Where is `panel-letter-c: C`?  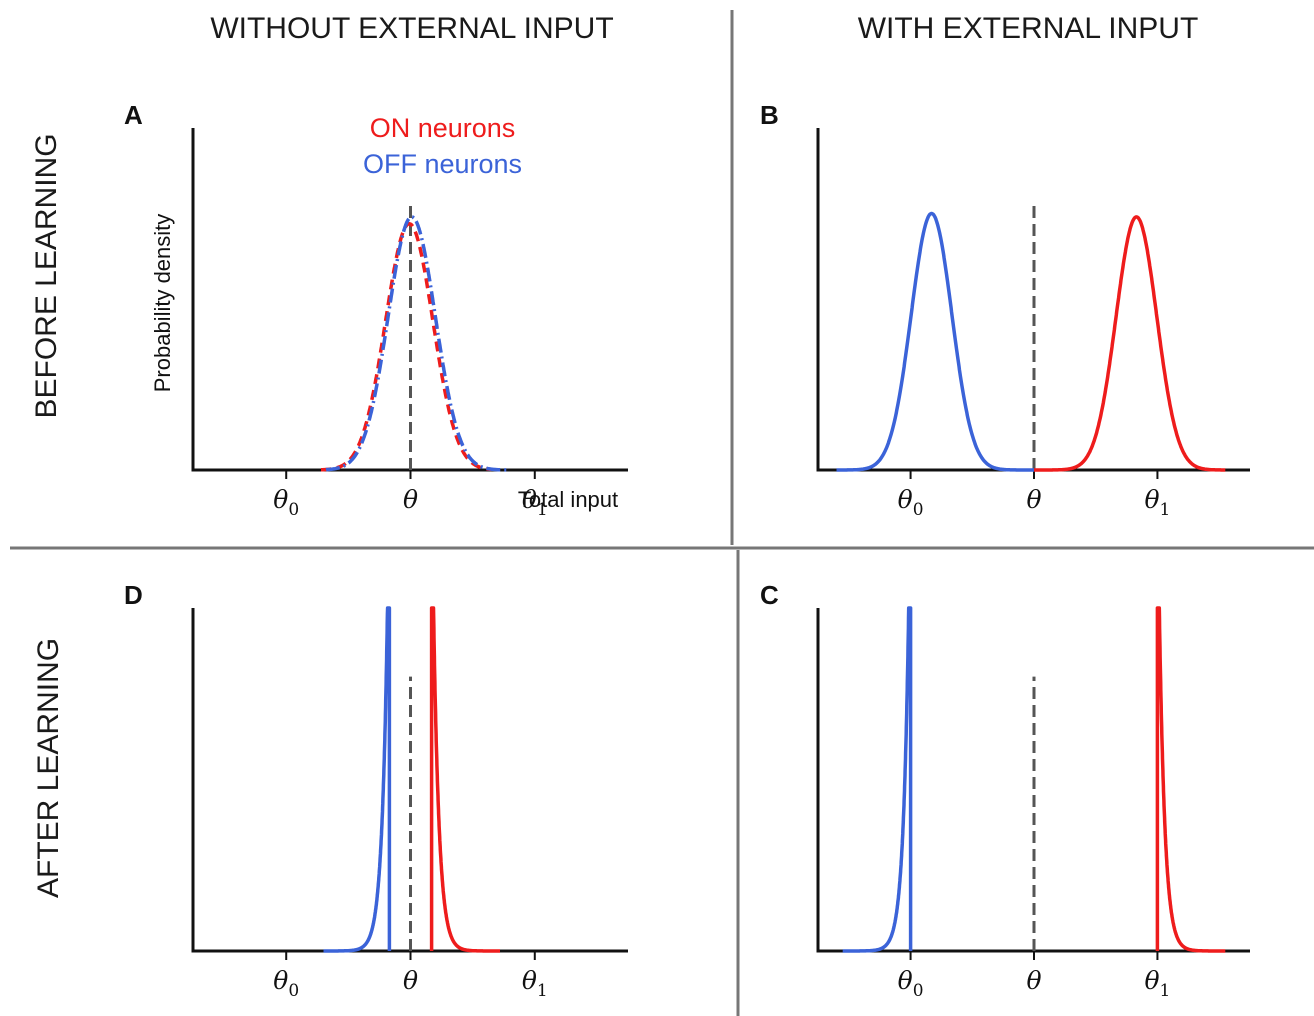 panel-letter-c: C is located at coordinates (769, 595).